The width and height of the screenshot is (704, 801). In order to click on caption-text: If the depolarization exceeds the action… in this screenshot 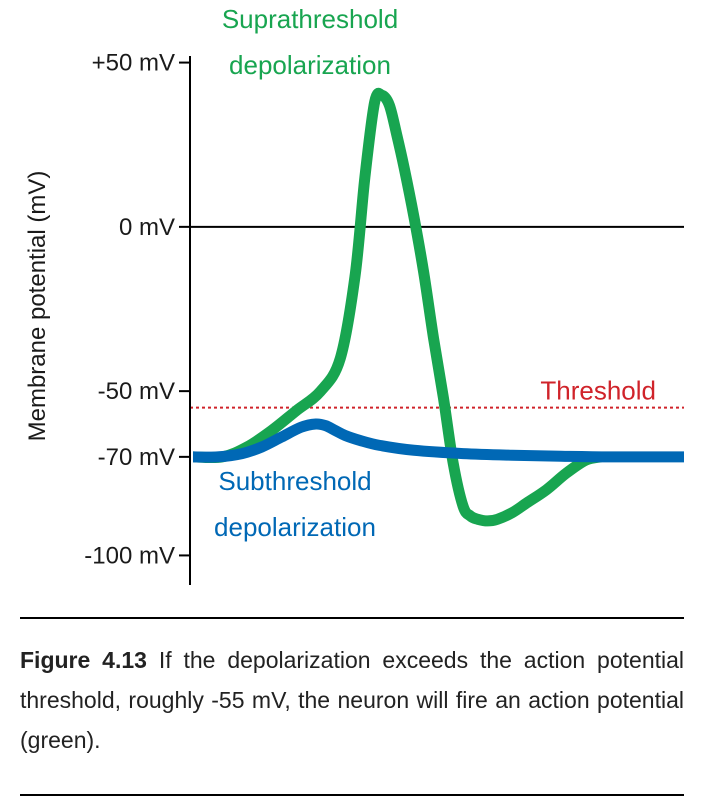, I will do `click(352, 700)`.